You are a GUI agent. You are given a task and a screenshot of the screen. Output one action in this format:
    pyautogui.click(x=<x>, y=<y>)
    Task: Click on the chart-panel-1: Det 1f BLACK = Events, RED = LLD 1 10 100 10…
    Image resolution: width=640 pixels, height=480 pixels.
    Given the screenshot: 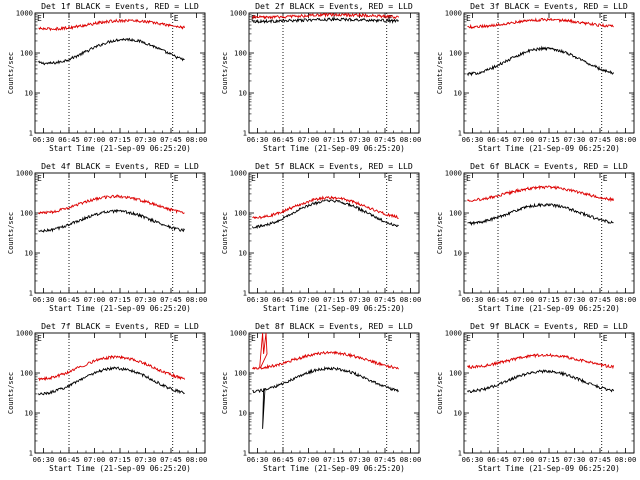 What is the action you would take?
    pyautogui.click(x=107, y=77)
    